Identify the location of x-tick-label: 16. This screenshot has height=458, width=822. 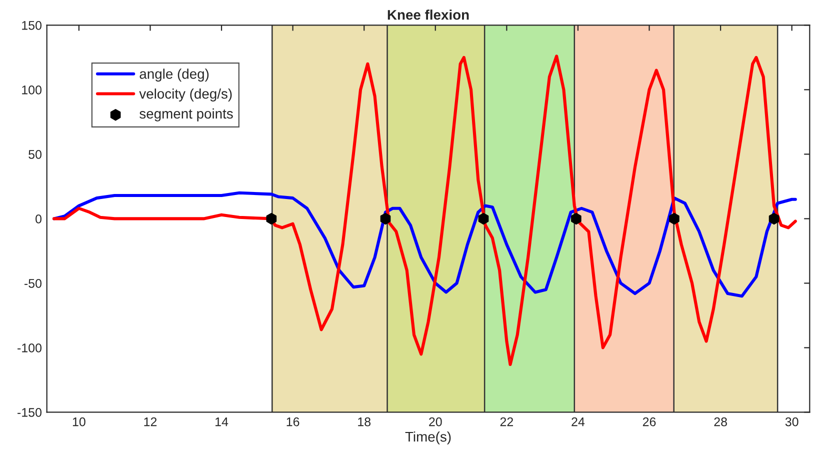
(293, 421).